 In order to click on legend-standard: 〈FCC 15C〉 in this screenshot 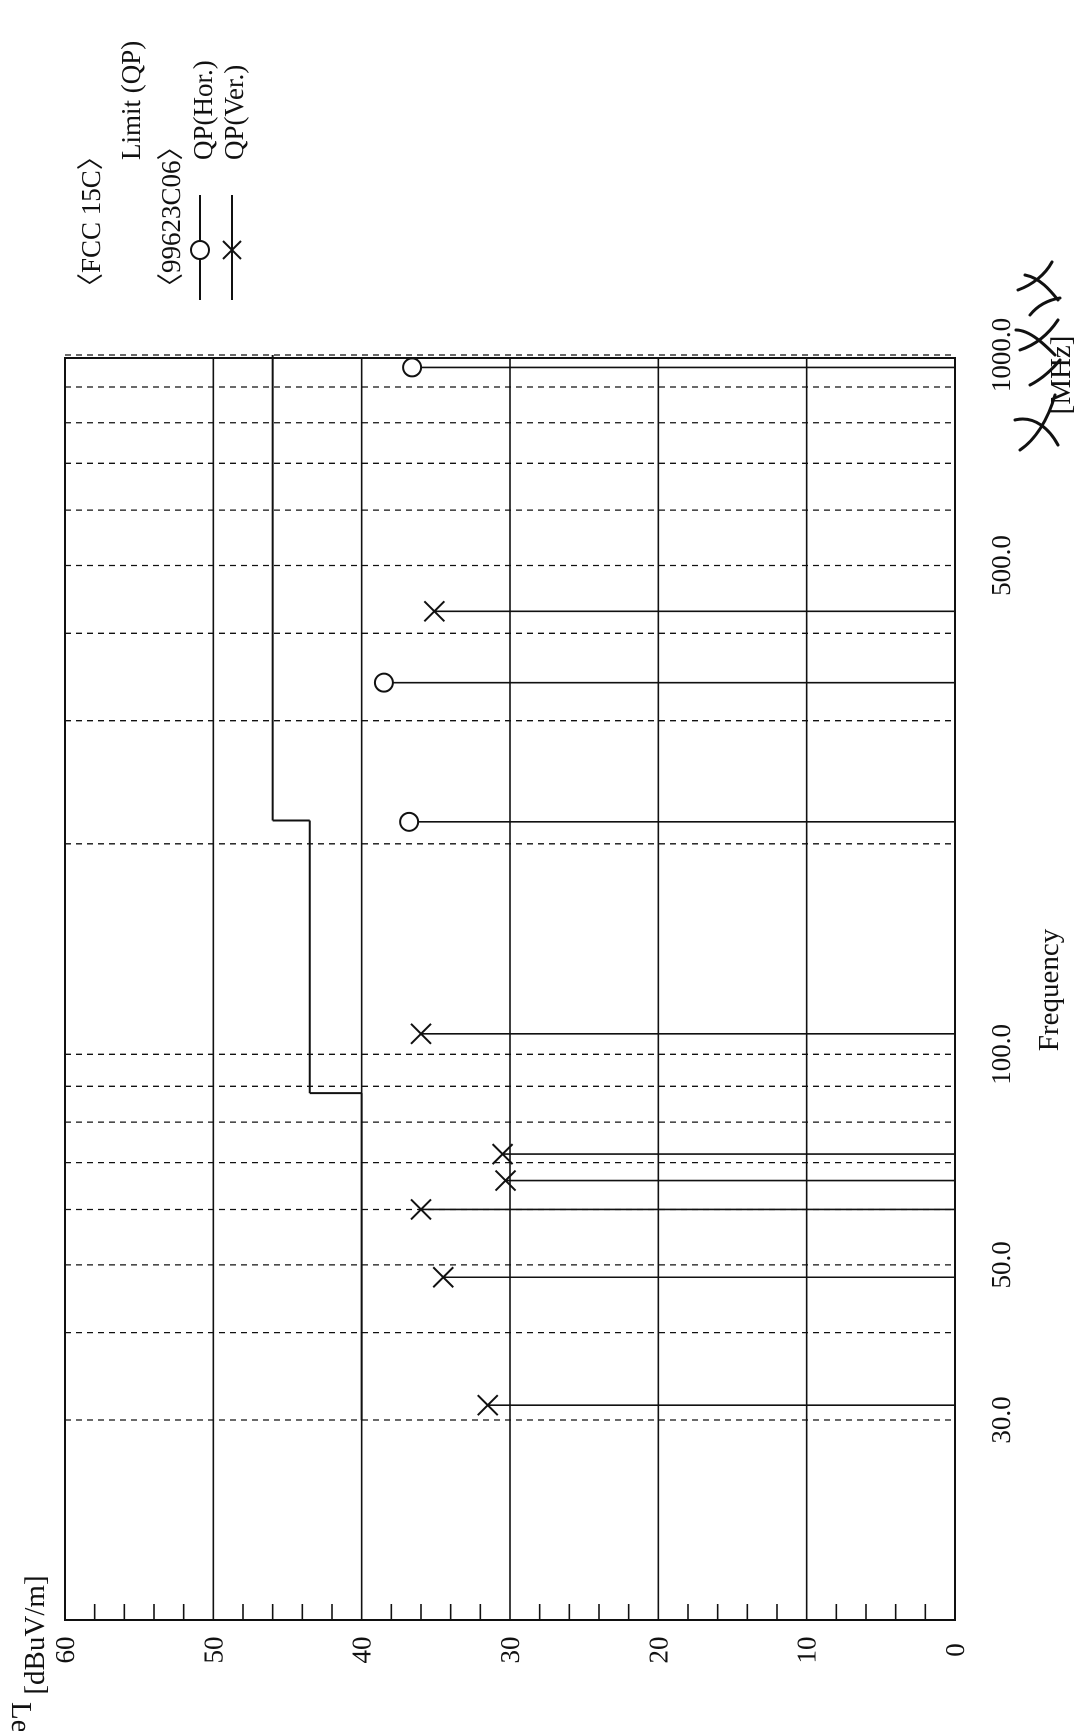, I will do `click(91, 221)`.